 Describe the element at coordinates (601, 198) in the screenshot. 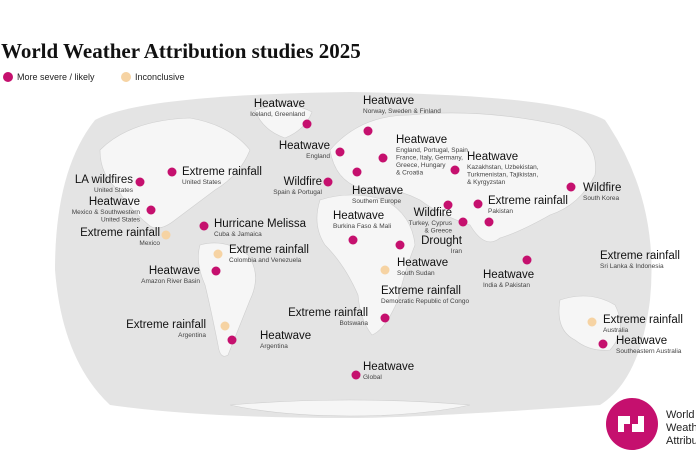

I see `marker-sublabel: South Korea` at that location.